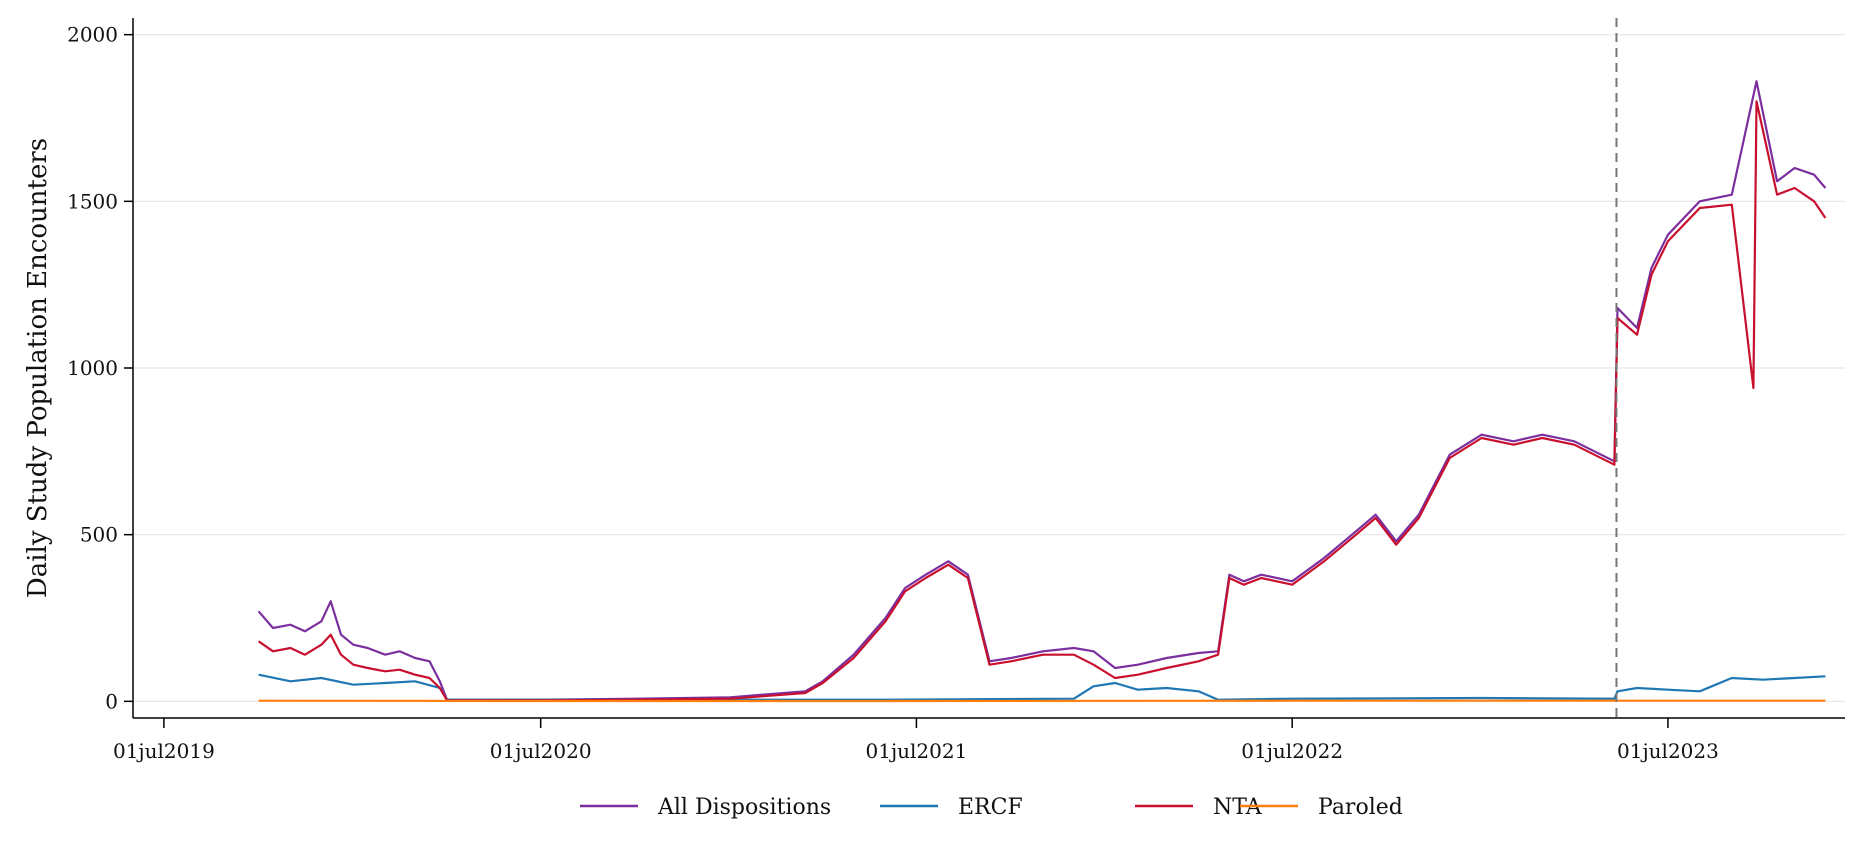 The height and width of the screenshot is (856, 1856). Describe the element at coordinates (38, 368) in the screenshot. I see `y-axis-title: Daily Study Population Encounters` at that location.